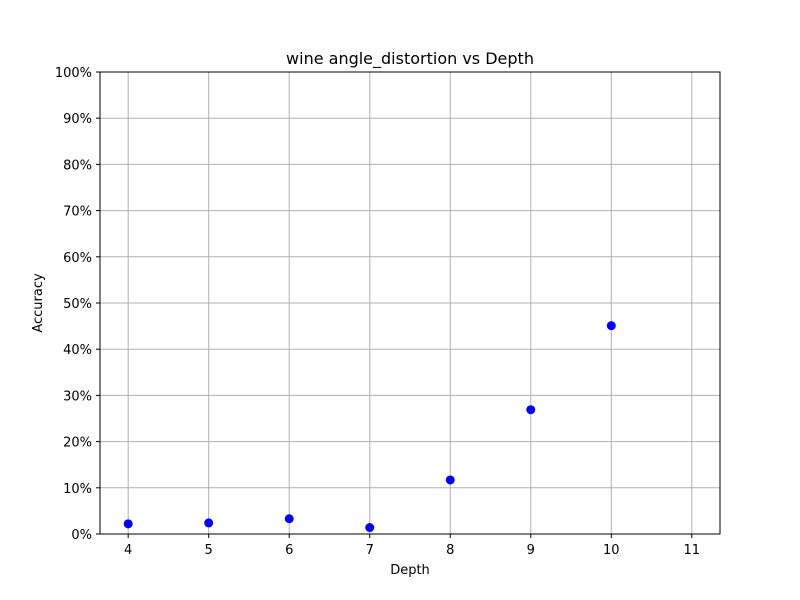 This screenshot has height=600, width=800. Describe the element at coordinates (450, 550) in the screenshot. I see `x-tick-label: 8` at that location.